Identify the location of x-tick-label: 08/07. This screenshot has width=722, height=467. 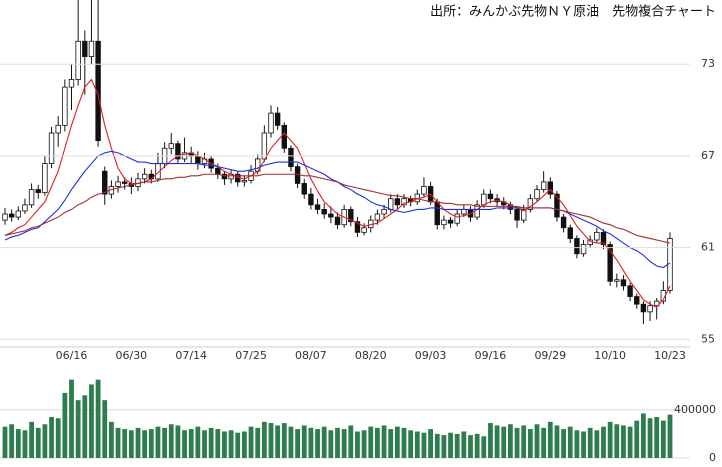
(311, 355).